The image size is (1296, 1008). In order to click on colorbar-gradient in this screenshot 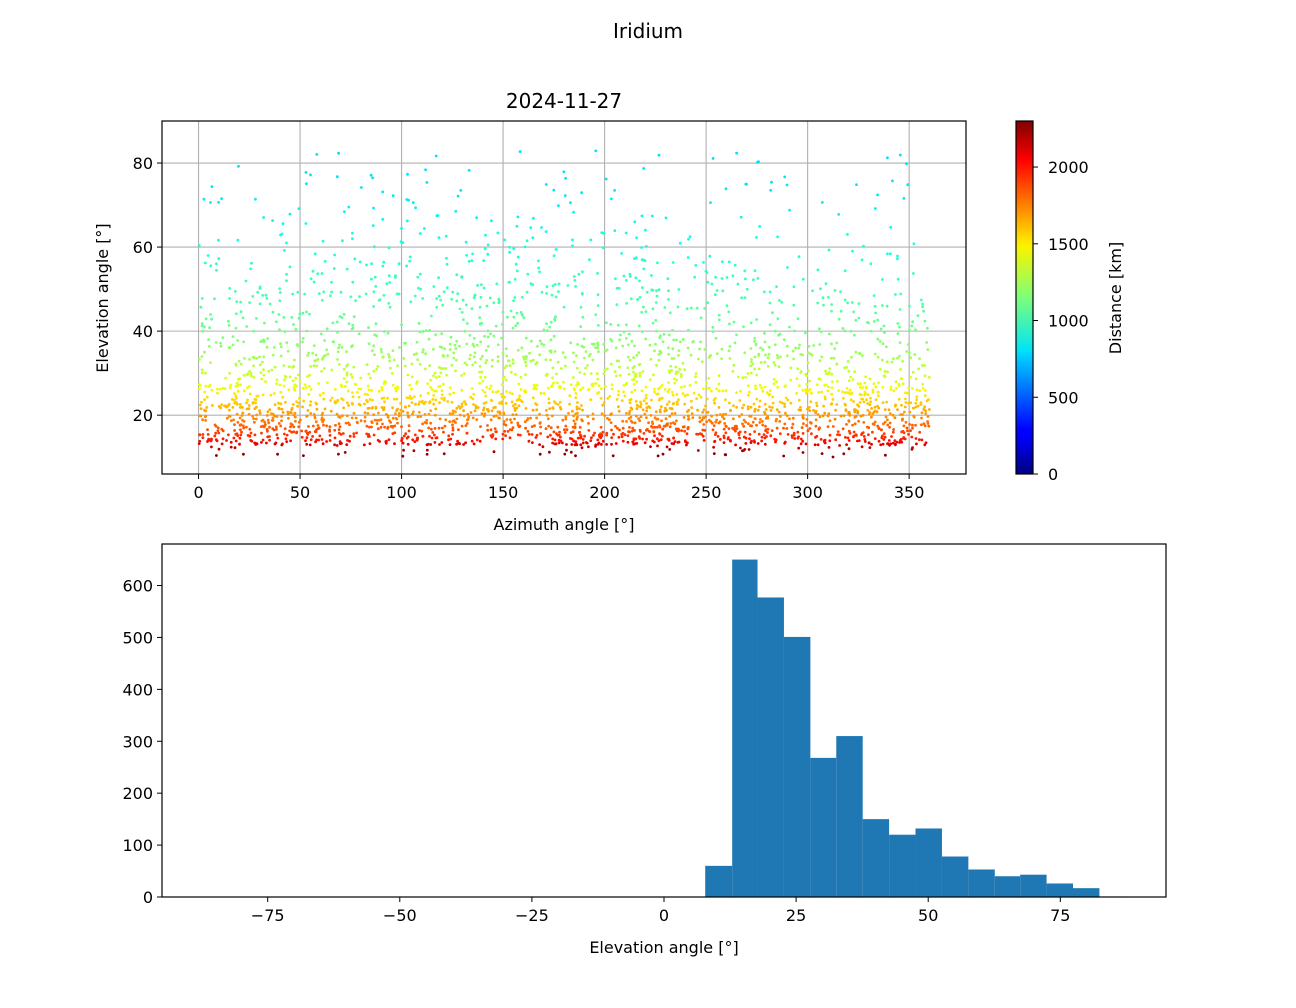, I will do `click(1024, 297)`.